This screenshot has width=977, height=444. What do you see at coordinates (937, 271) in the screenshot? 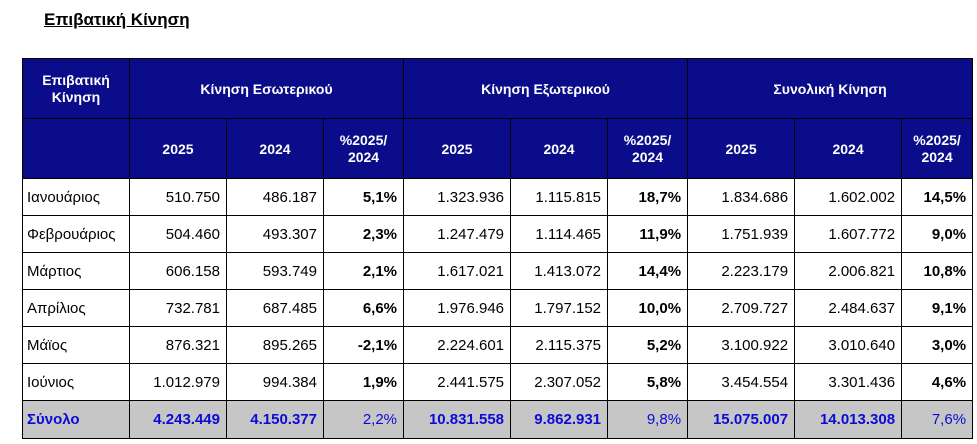
I see `pct-change-cell: 10,8%` at bounding box center [937, 271].